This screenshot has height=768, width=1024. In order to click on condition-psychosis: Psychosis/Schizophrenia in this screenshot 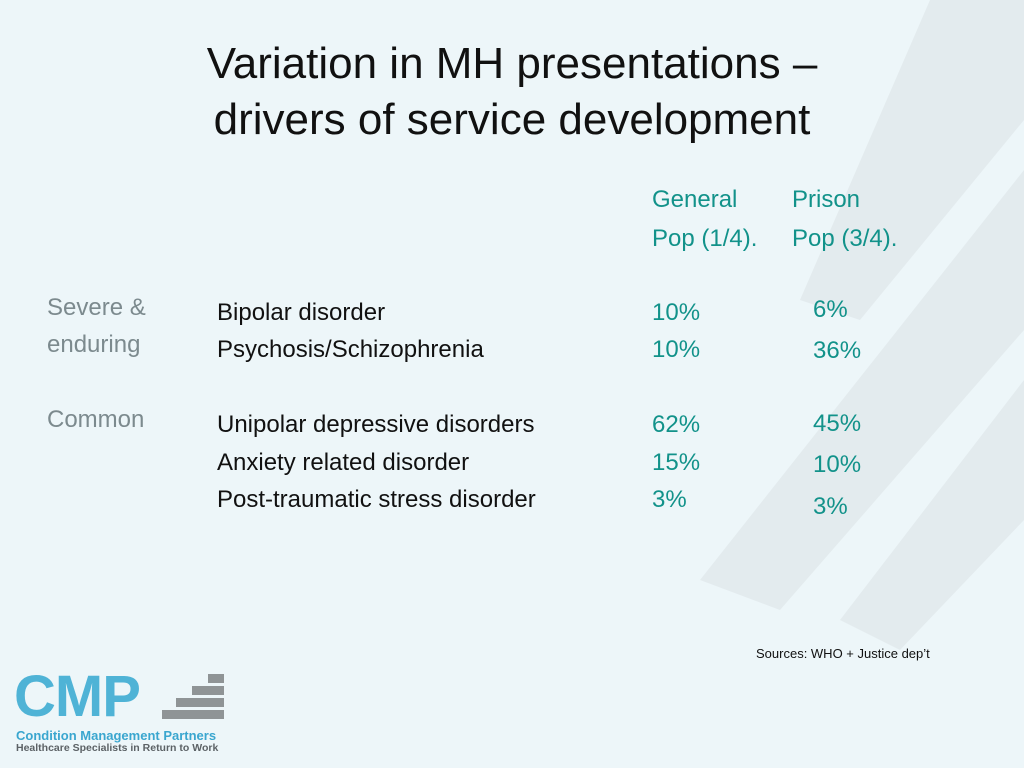, I will do `click(350, 349)`.